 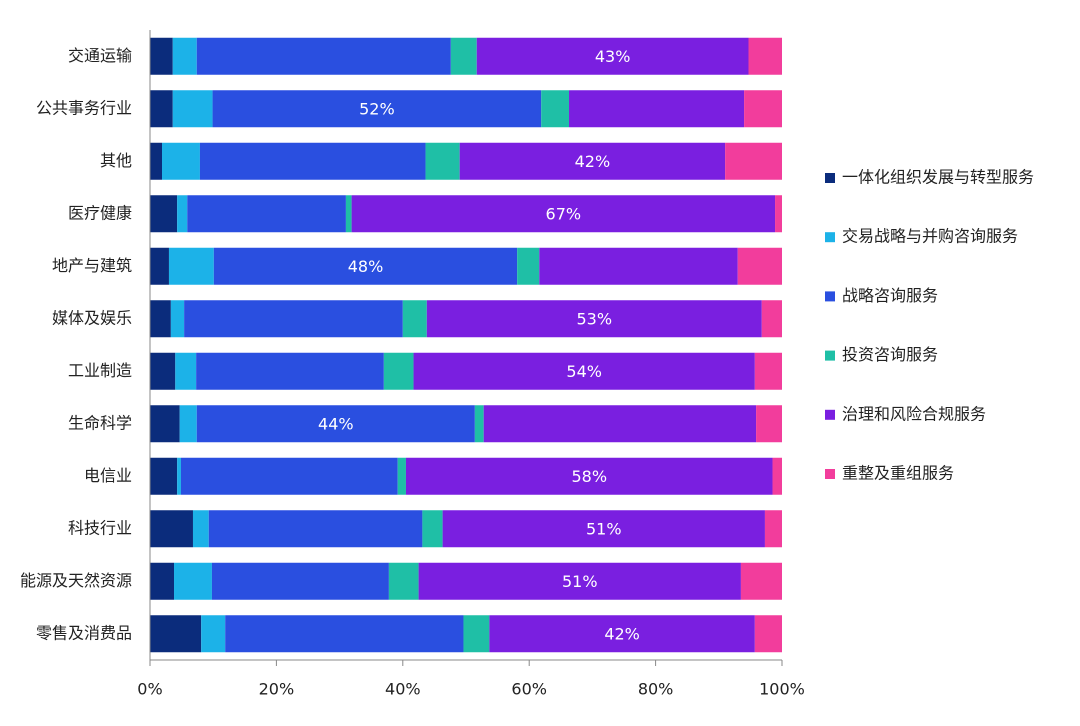 What do you see at coordinates (277, 689) in the screenshot?
I see `x-tick-label: 20%` at bounding box center [277, 689].